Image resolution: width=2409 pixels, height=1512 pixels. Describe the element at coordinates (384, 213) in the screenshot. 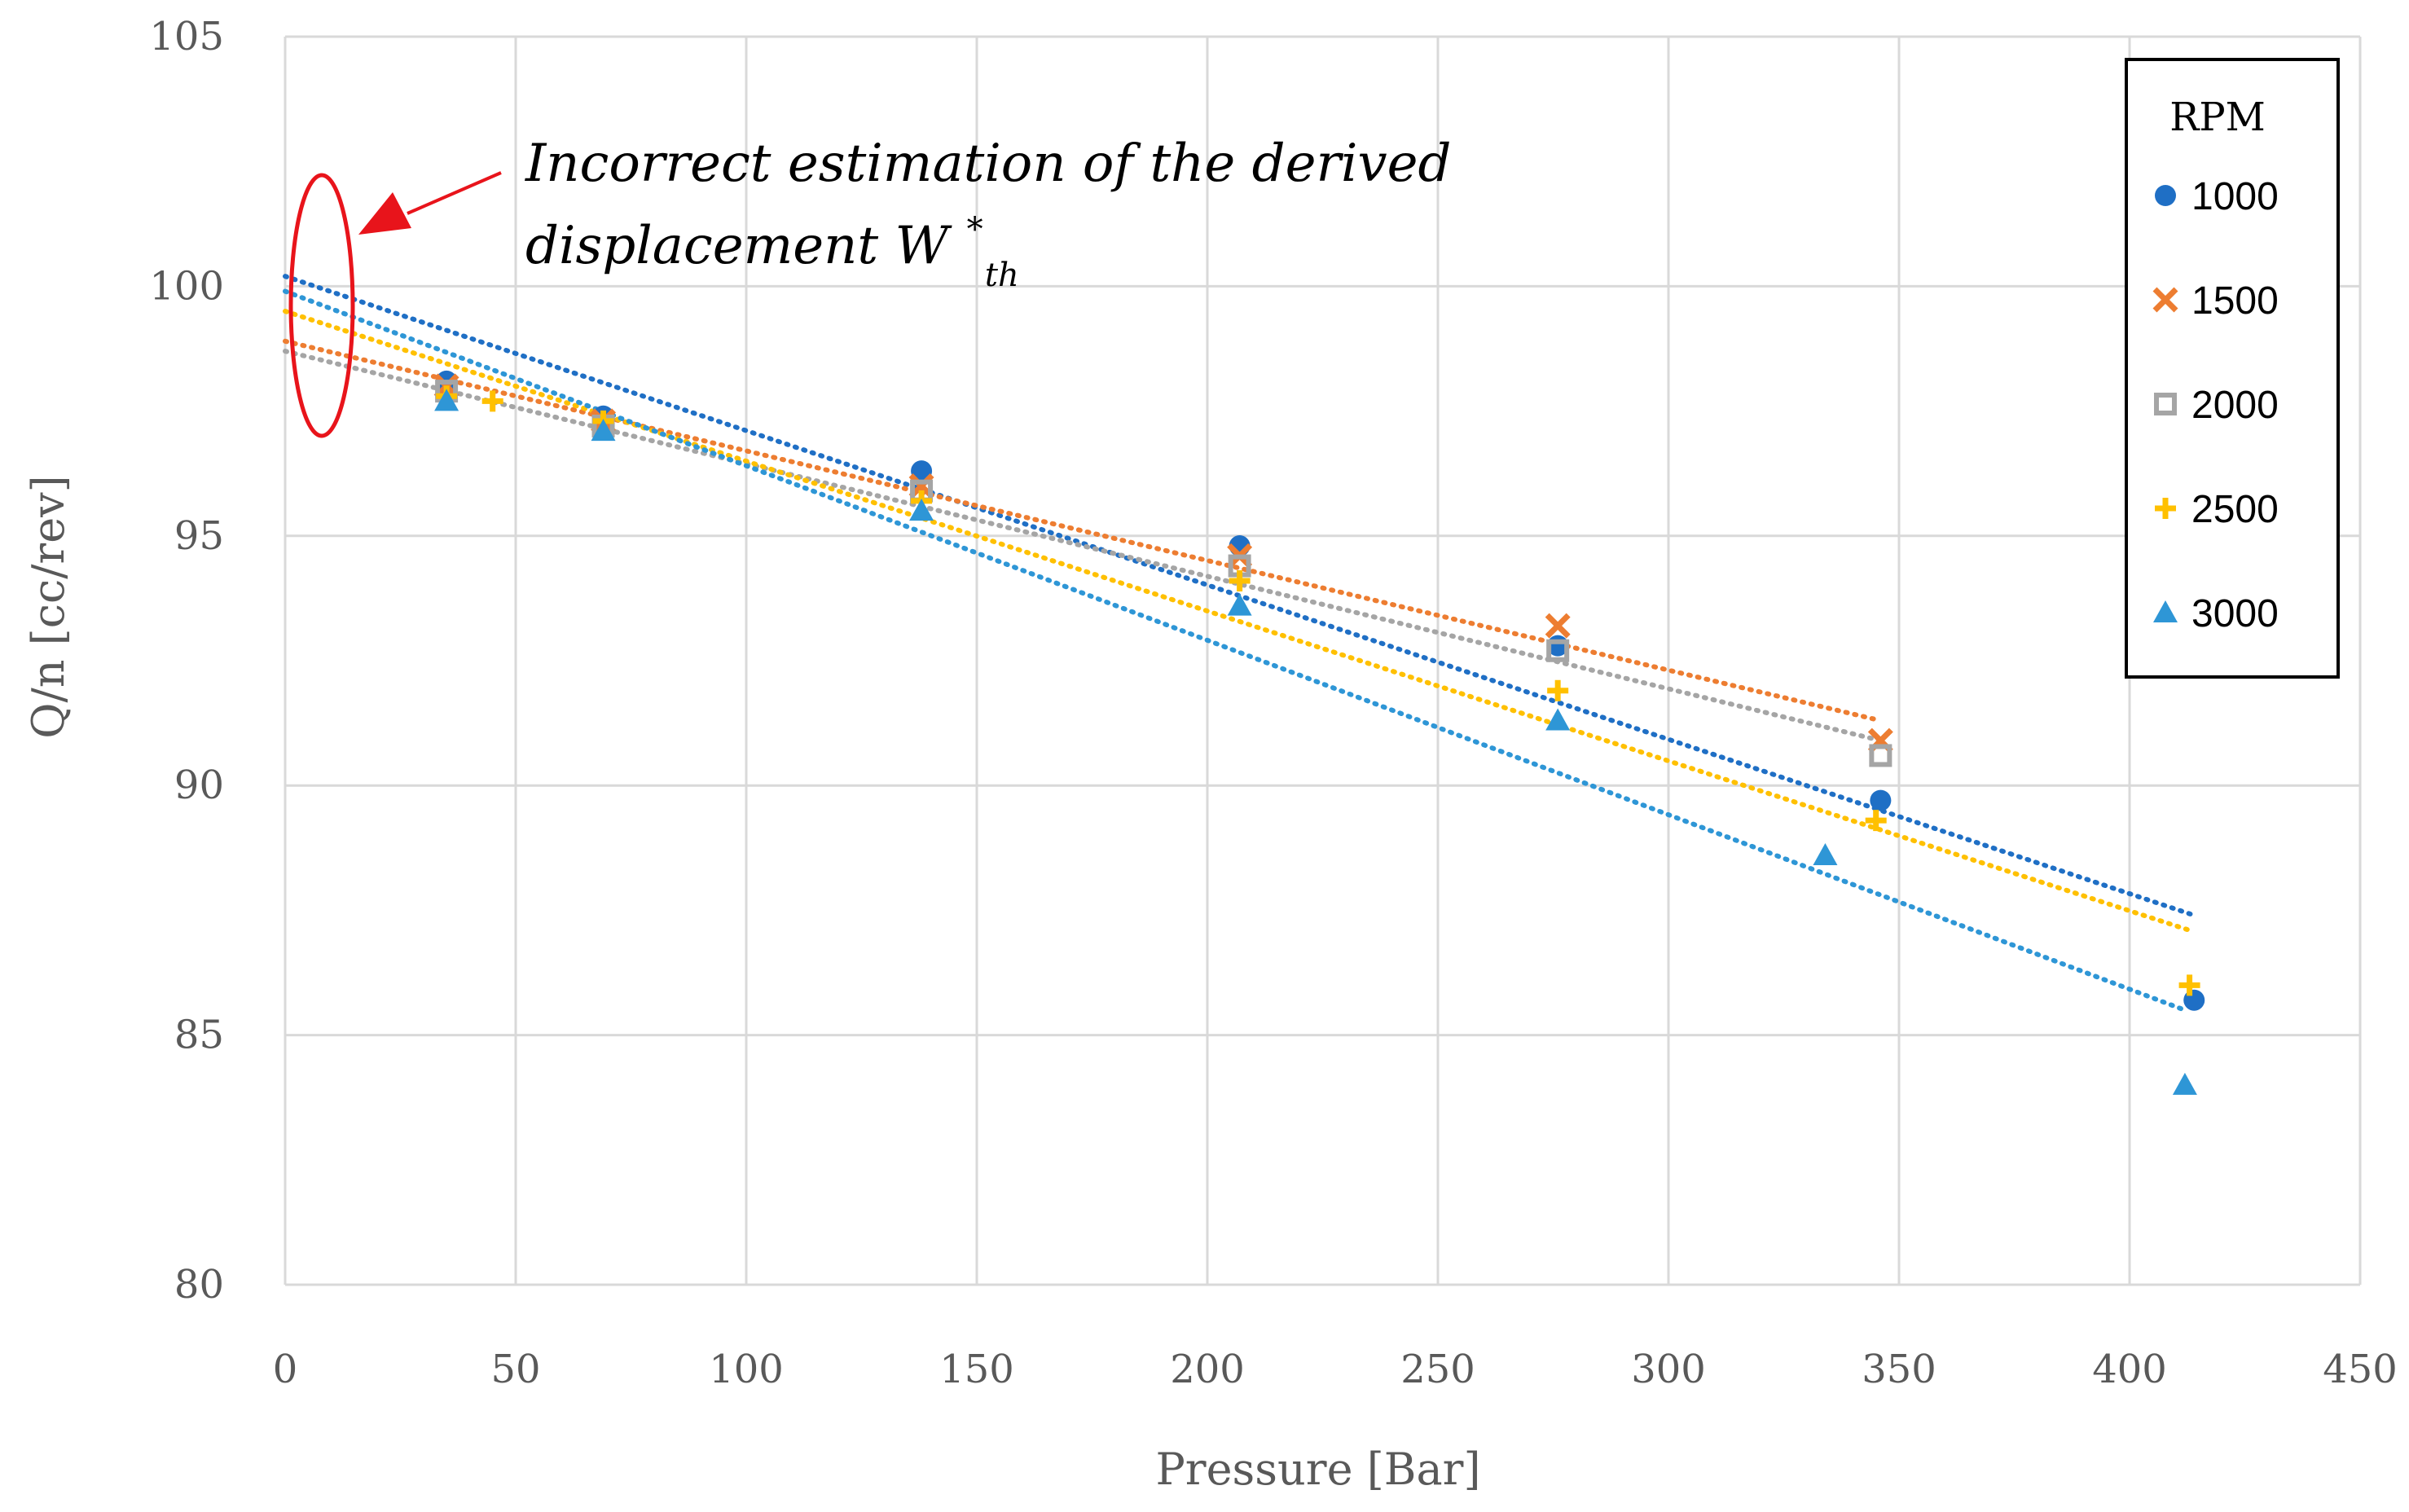

I see `annotation-arrow-head` at that location.